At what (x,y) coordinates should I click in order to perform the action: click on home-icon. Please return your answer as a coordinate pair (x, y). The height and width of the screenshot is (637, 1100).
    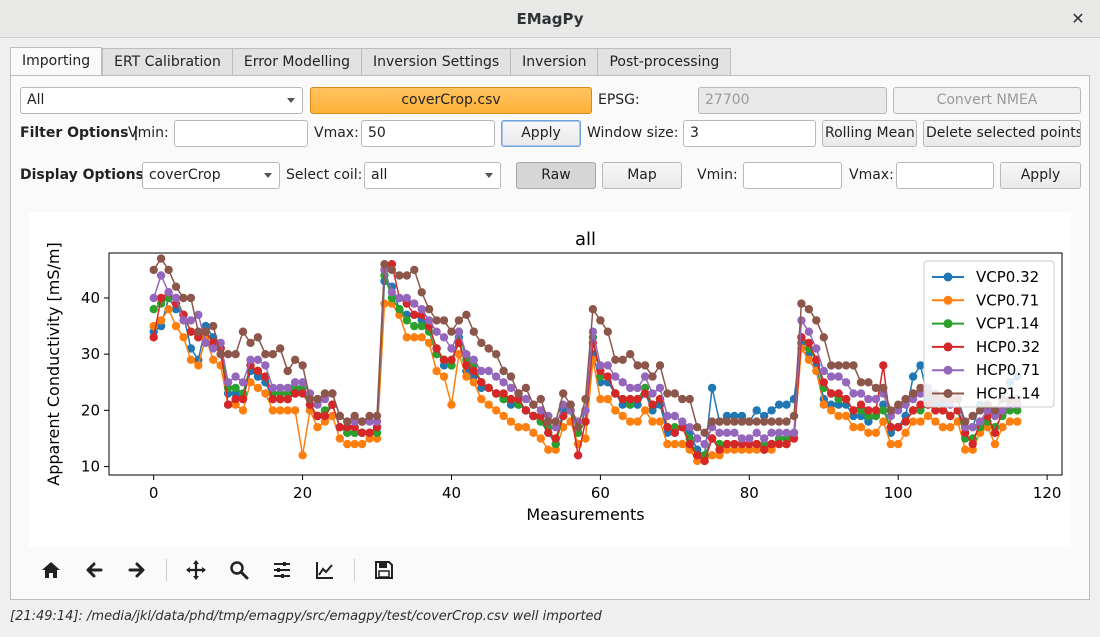
    Looking at the image, I should click on (51, 570).